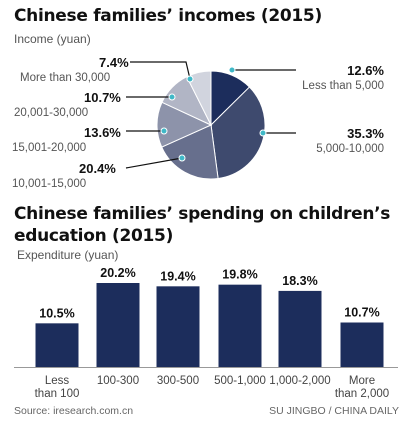 The height and width of the screenshot is (426, 407). What do you see at coordinates (117, 273) in the screenshot?
I see `bar-value-label-100-300: 20.2%` at bounding box center [117, 273].